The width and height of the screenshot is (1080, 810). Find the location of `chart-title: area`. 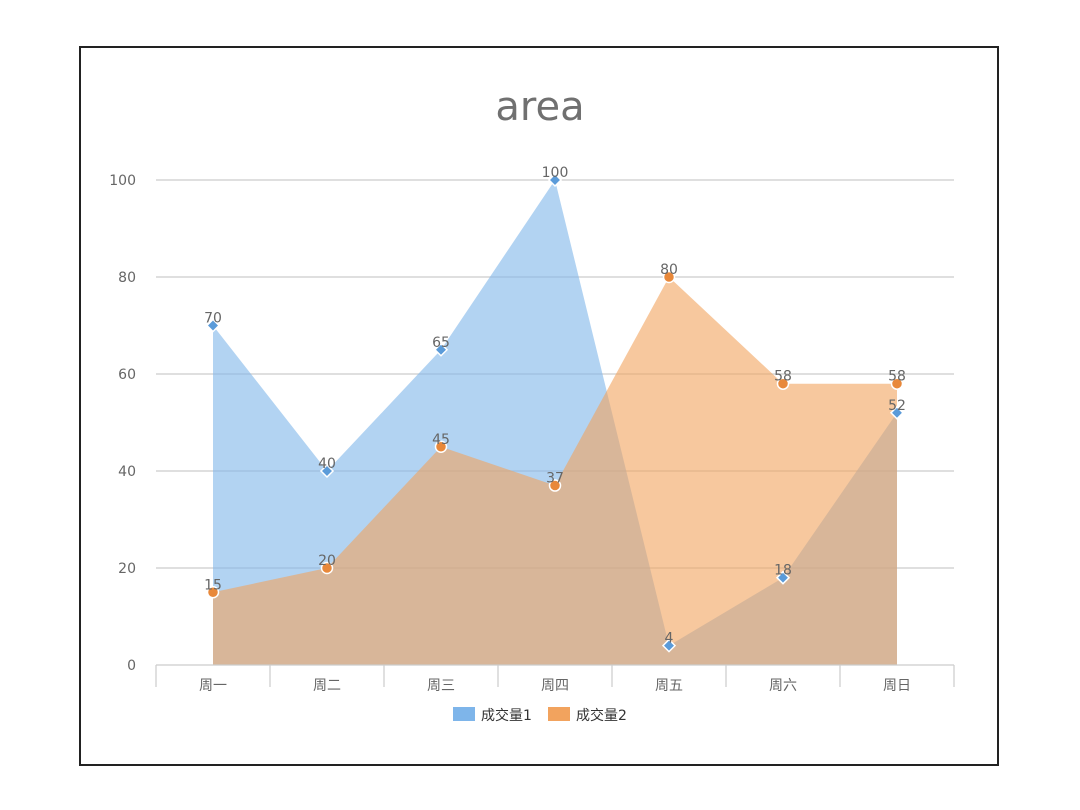

chart-title: area is located at coordinates (540, 107).